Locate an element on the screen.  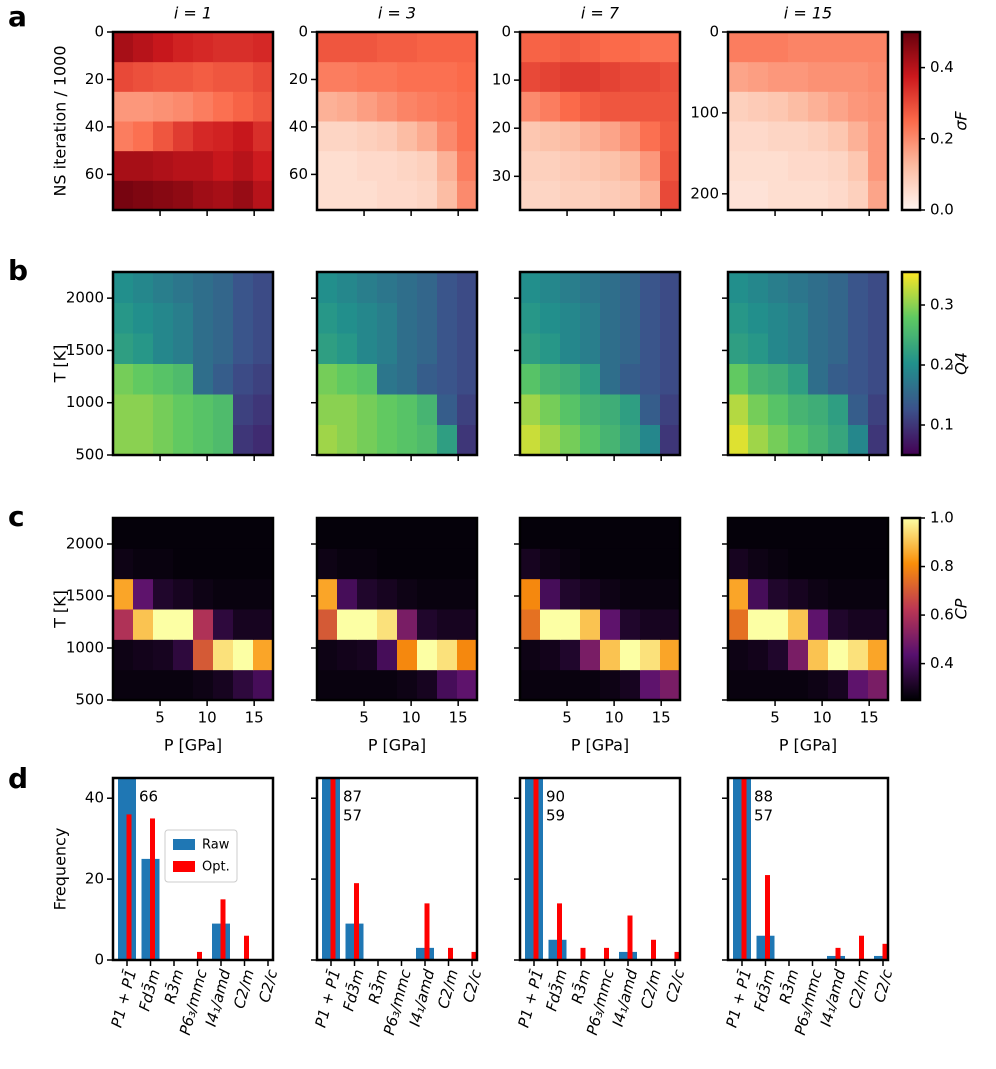
panel-label: b is located at coordinates (18, 270).